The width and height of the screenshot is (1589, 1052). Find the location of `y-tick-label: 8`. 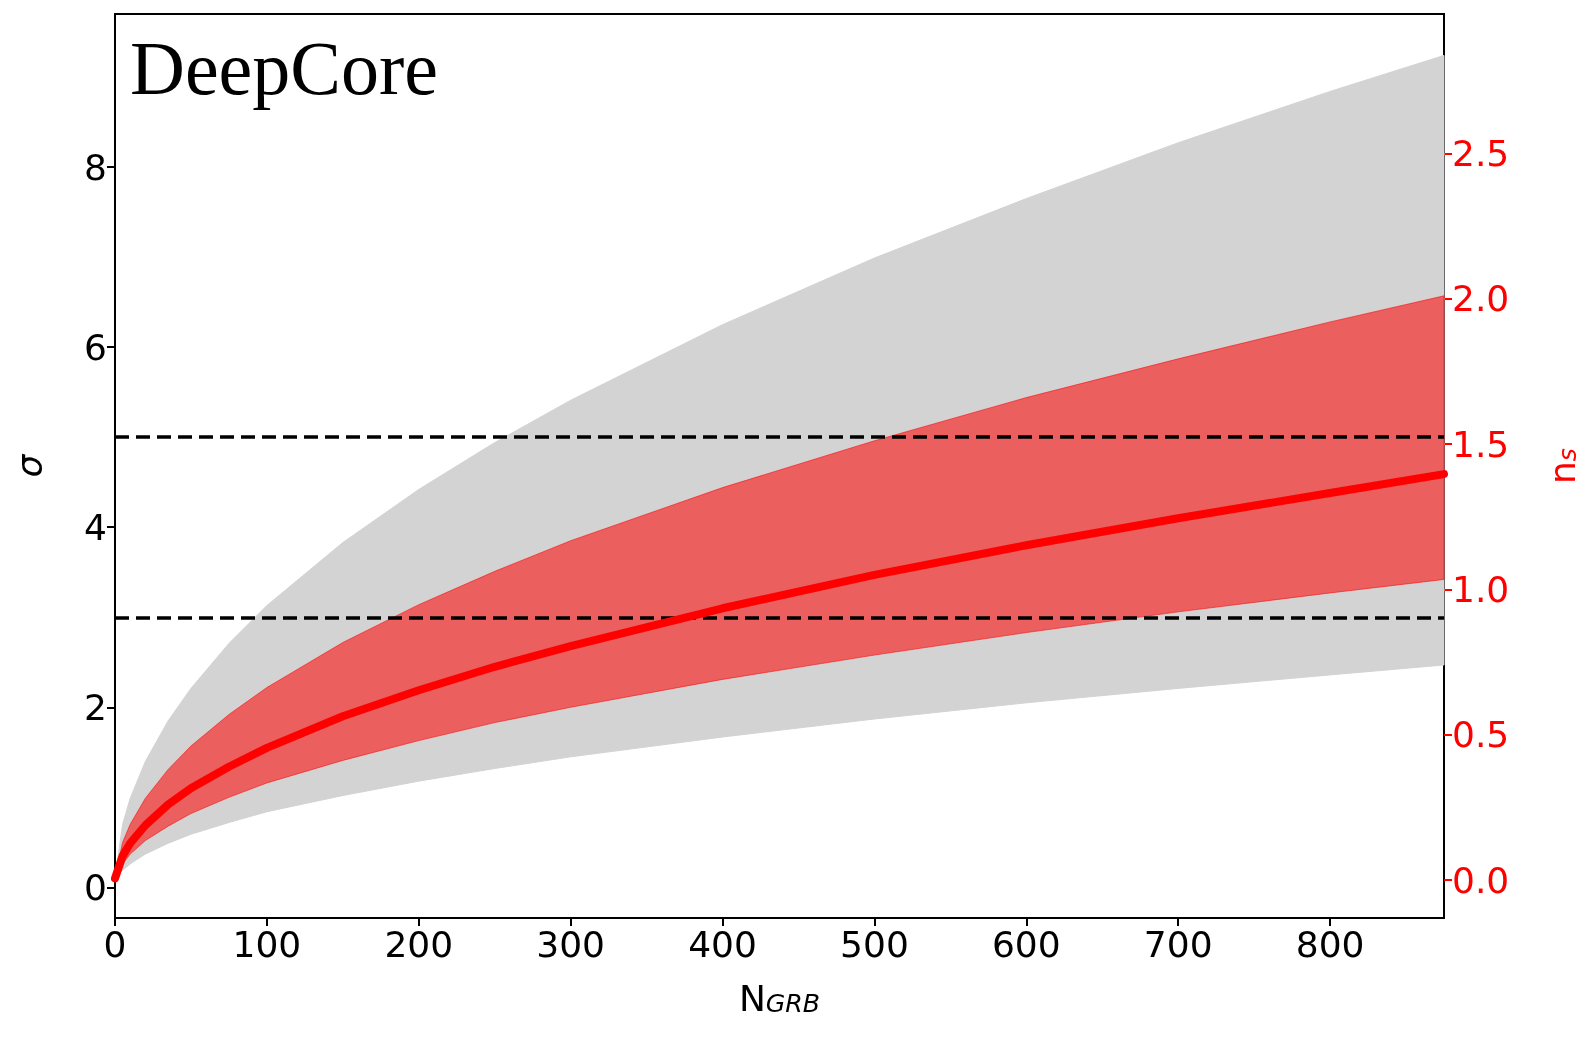

y-tick-label: 8 is located at coordinates (95, 167).